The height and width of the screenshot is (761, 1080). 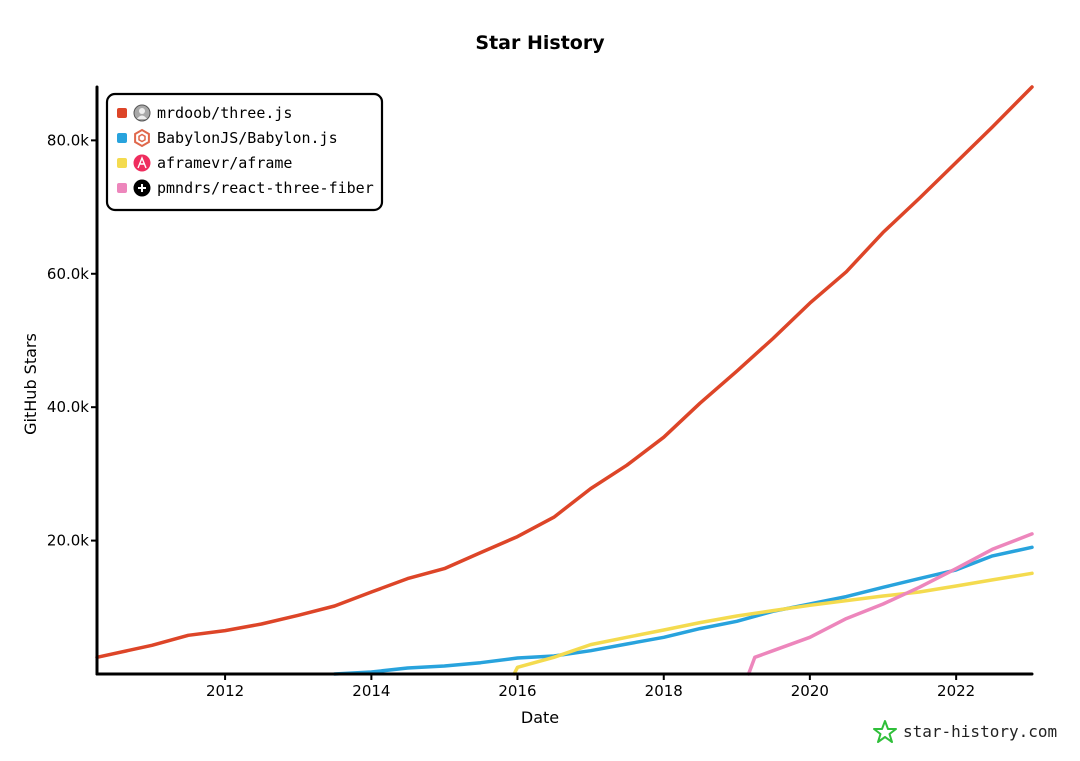 I want to click on pmndrs-logo-icon, so click(x=142, y=188).